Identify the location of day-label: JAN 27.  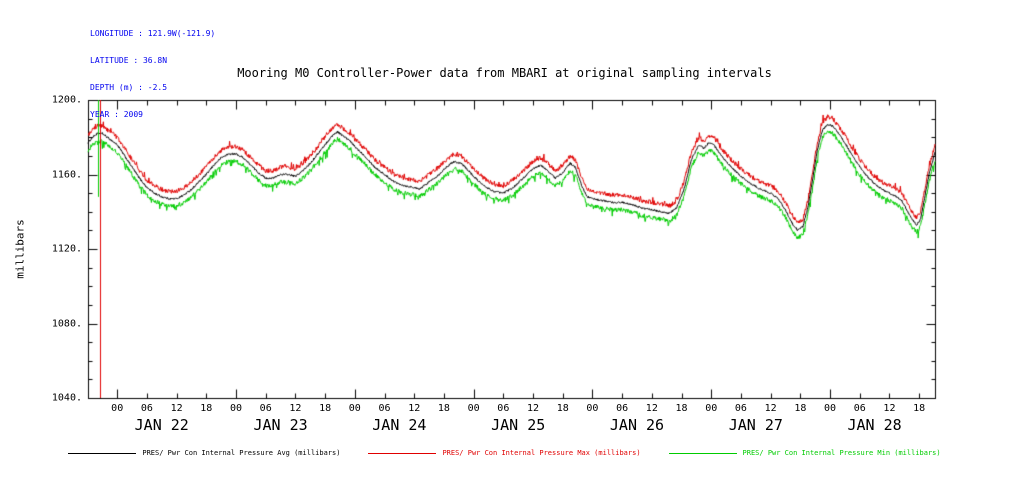
(755, 425).